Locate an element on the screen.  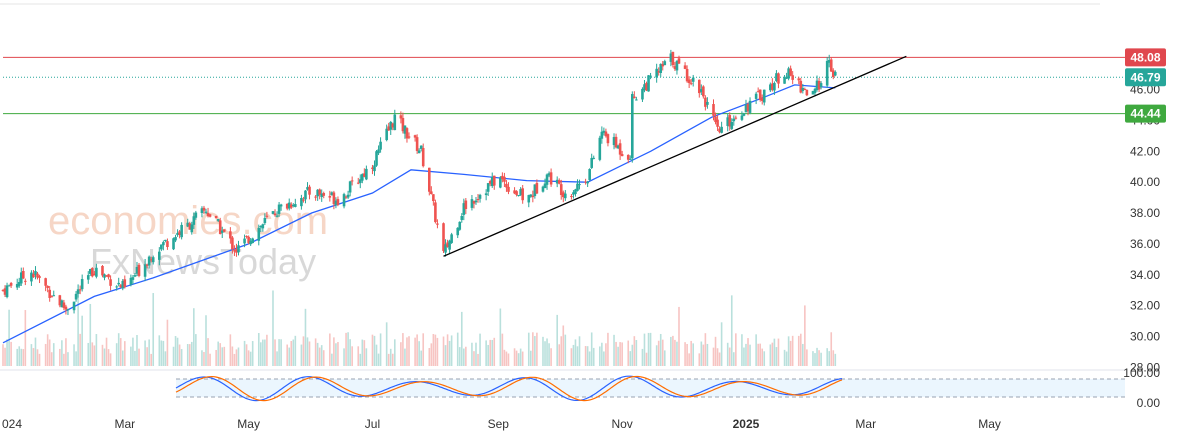
x-axis: 024 Mar May Jul Sep Nov 2025 Mar May is located at coordinates (501, 424).